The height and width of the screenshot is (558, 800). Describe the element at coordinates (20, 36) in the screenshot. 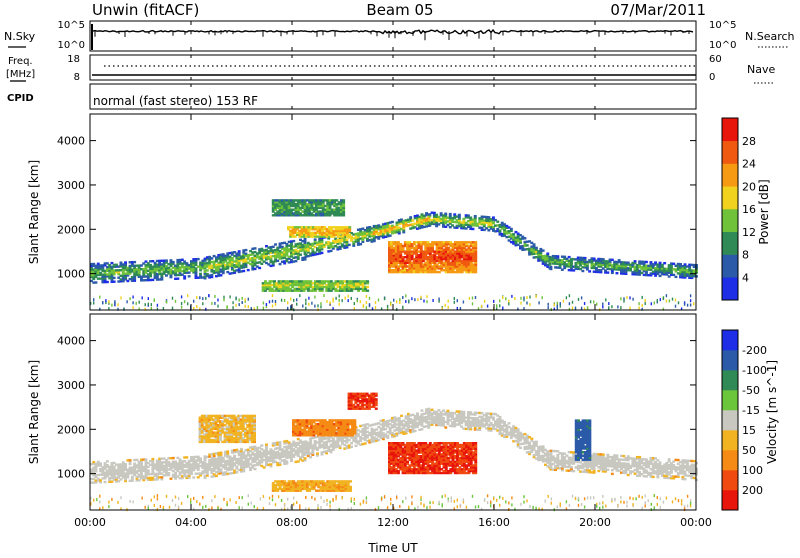

I see `noise-left-label: N.Sky` at that location.